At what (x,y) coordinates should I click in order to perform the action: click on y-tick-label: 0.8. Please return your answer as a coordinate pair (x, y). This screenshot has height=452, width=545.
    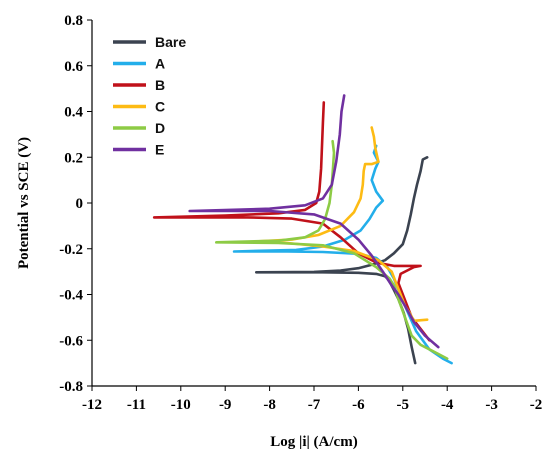
    Looking at the image, I should click on (73, 21).